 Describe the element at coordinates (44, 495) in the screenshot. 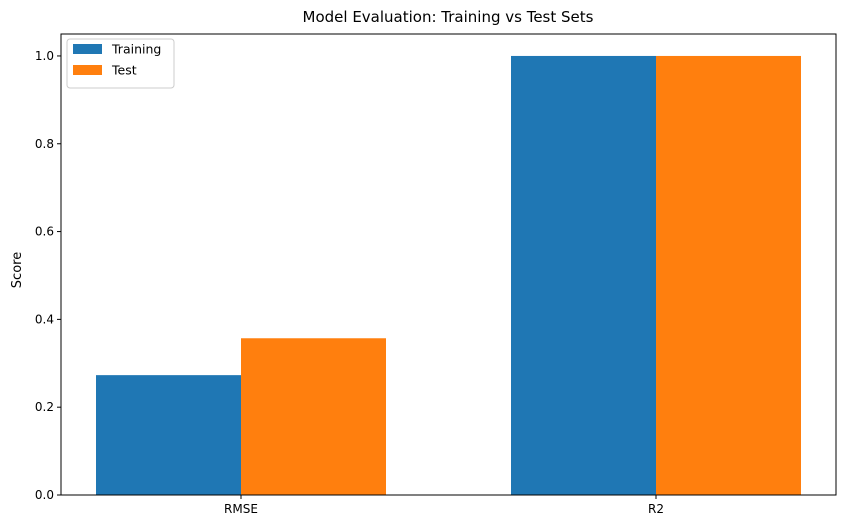

I see `y-tick-label: 0.0` at that location.